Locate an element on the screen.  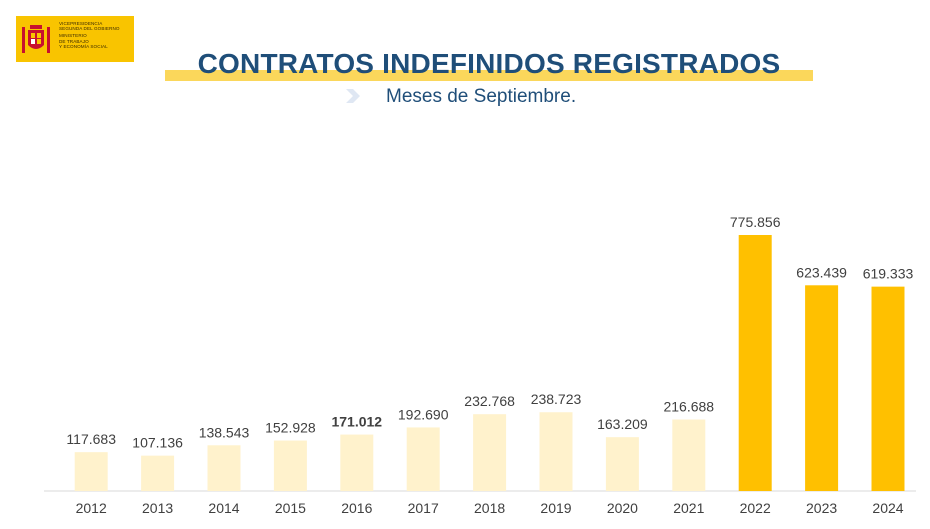
x-tick-label-2020: 2020 is located at coordinates (622, 508).